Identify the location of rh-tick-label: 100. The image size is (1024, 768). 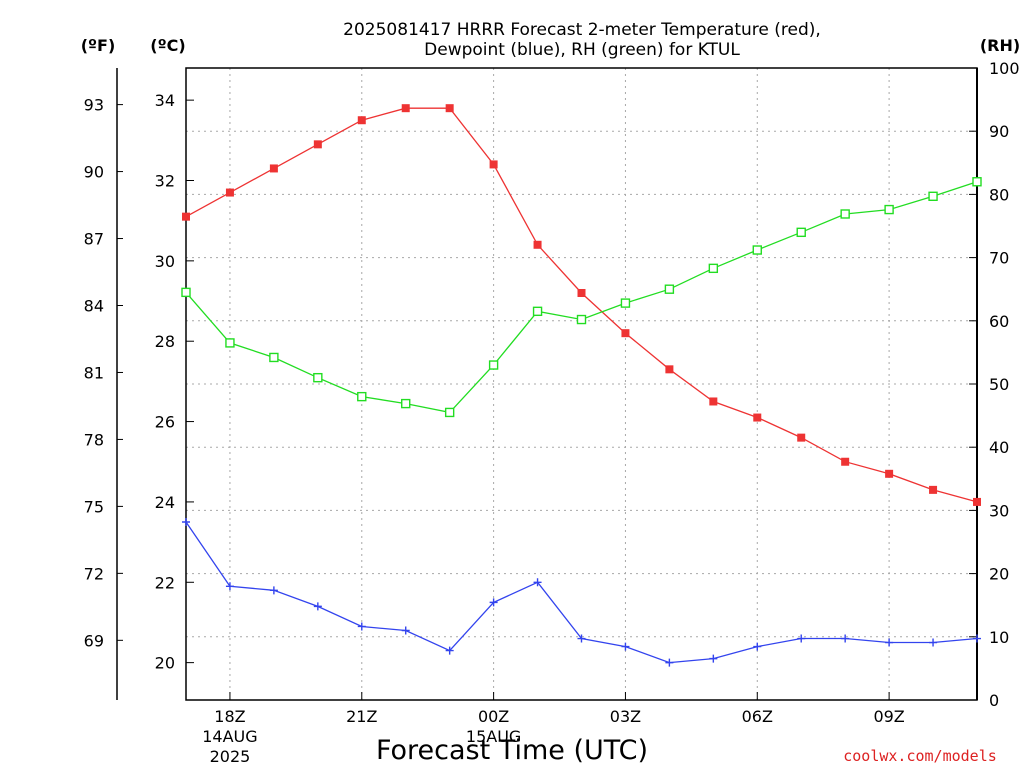
(1004, 68).